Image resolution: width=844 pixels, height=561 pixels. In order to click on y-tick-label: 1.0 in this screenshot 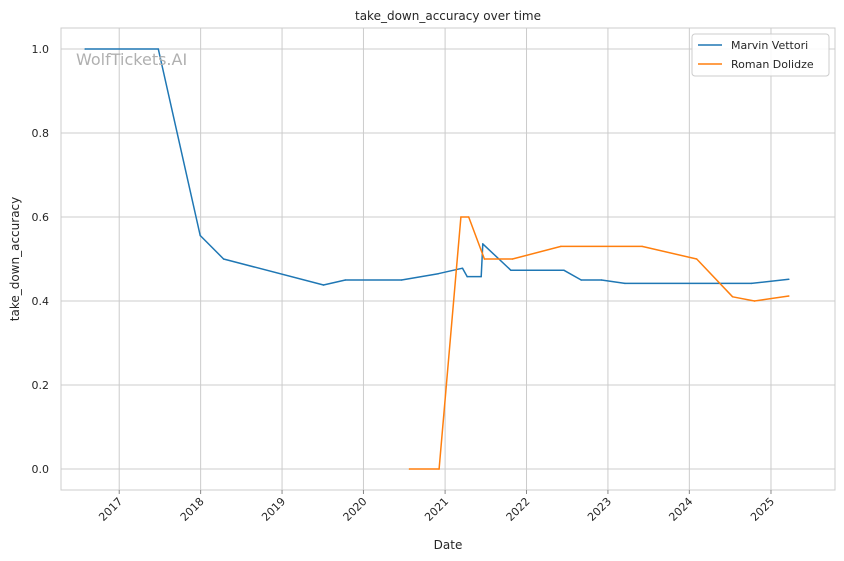, I will do `click(41, 49)`.